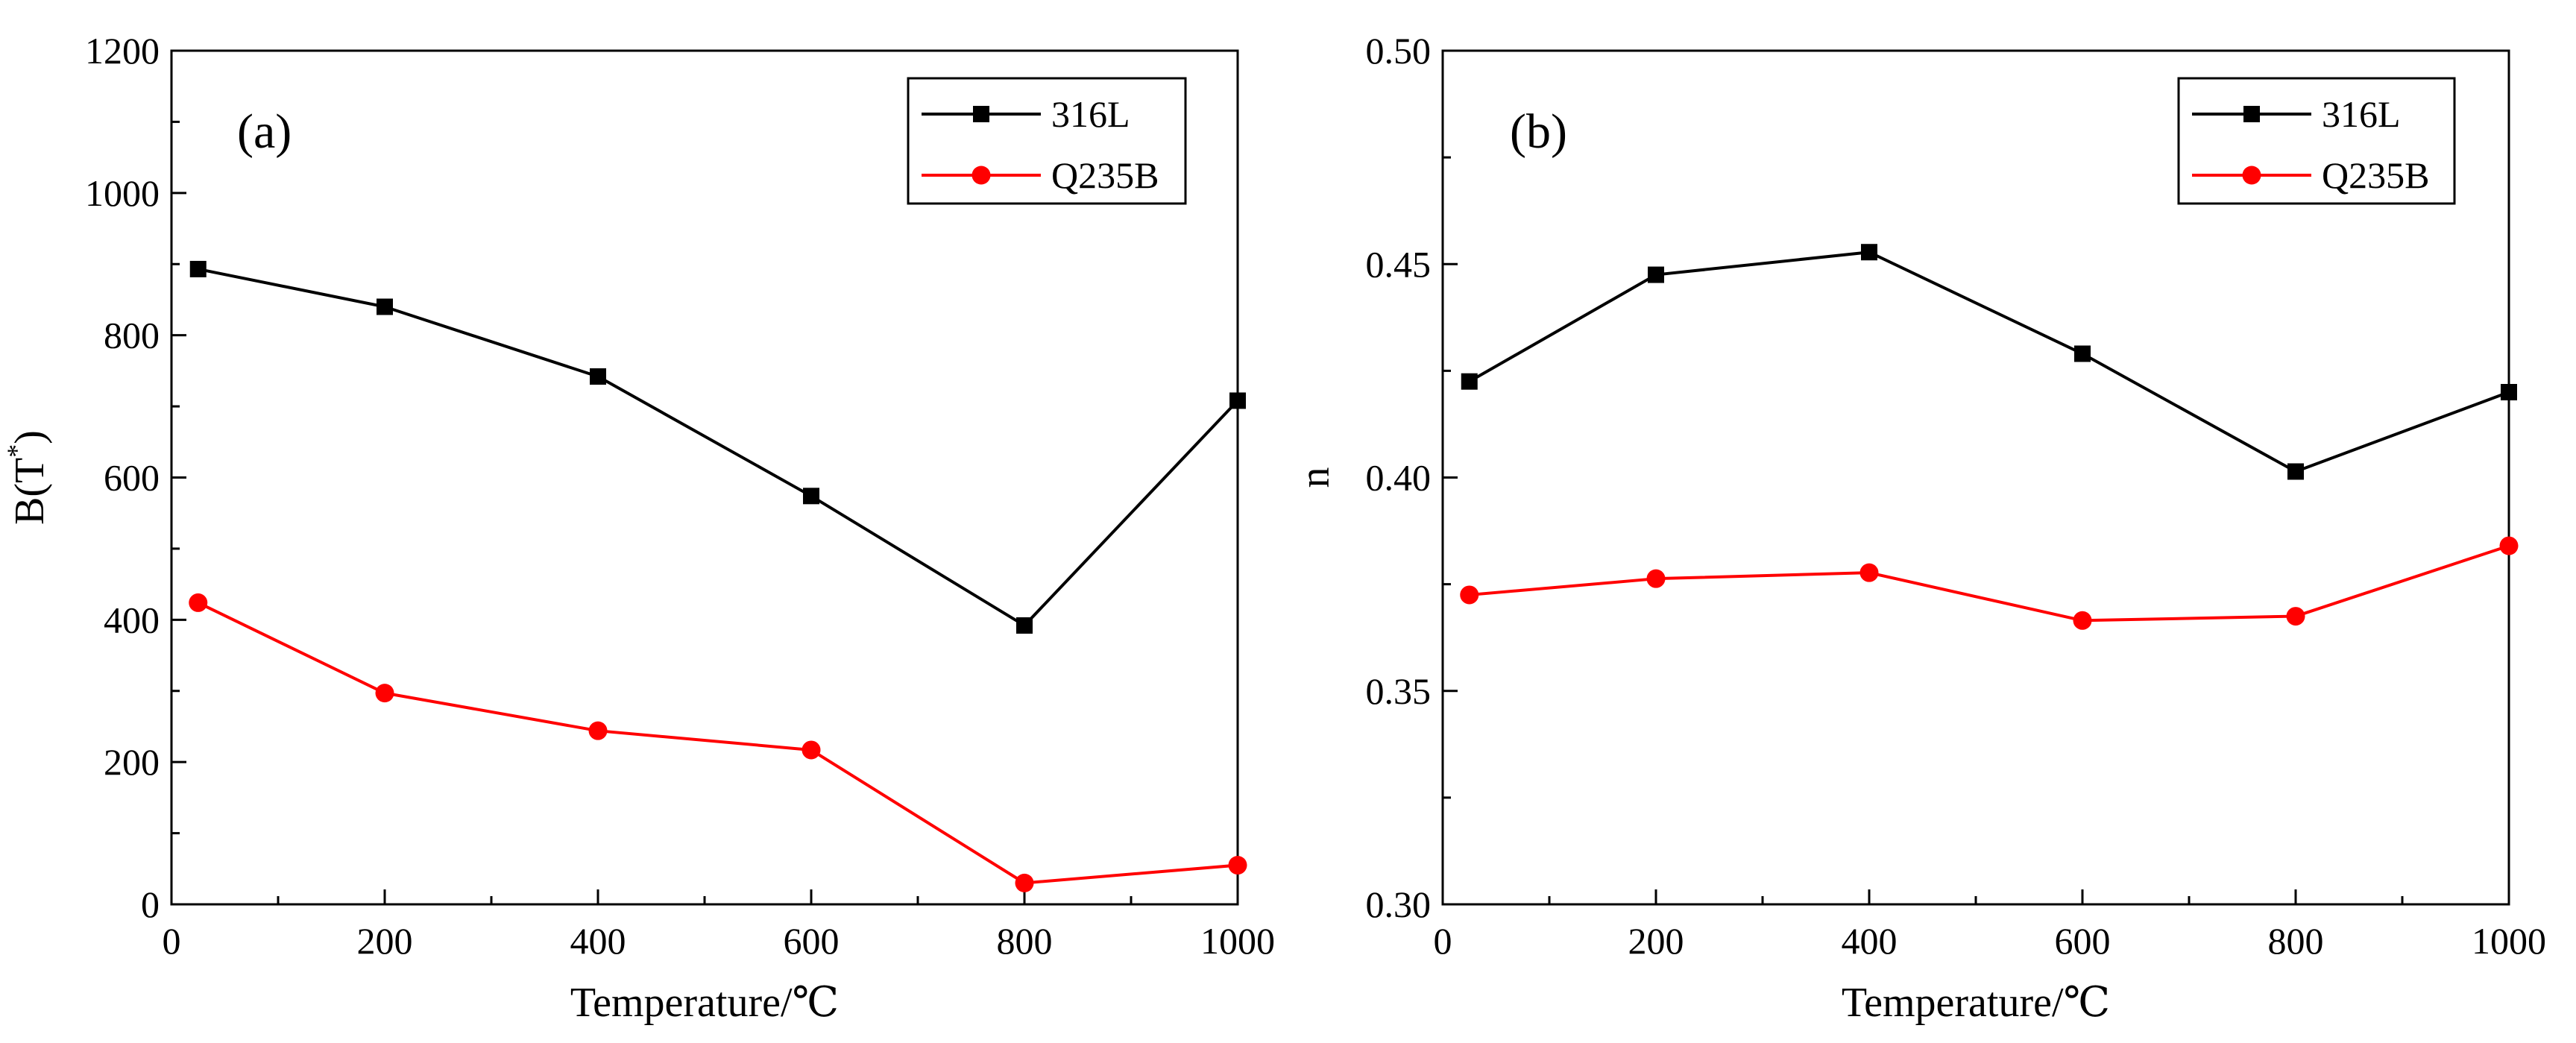 This screenshot has height=1043, width=2576. What do you see at coordinates (132, 478) in the screenshot?
I see `y-tick-label: 600` at bounding box center [132, 478].